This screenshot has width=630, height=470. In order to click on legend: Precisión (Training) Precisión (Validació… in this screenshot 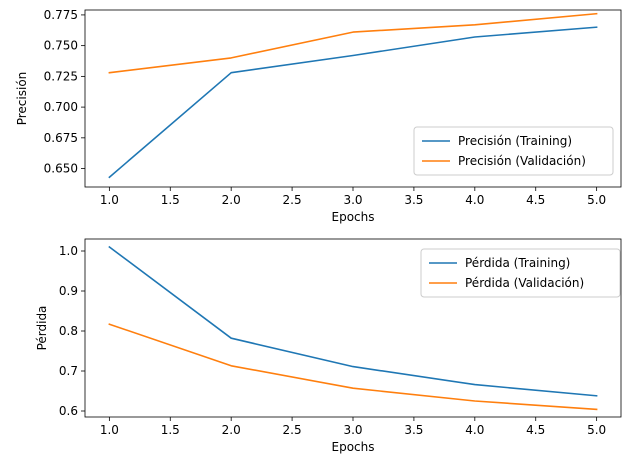, I will do `click(513, 151)`.